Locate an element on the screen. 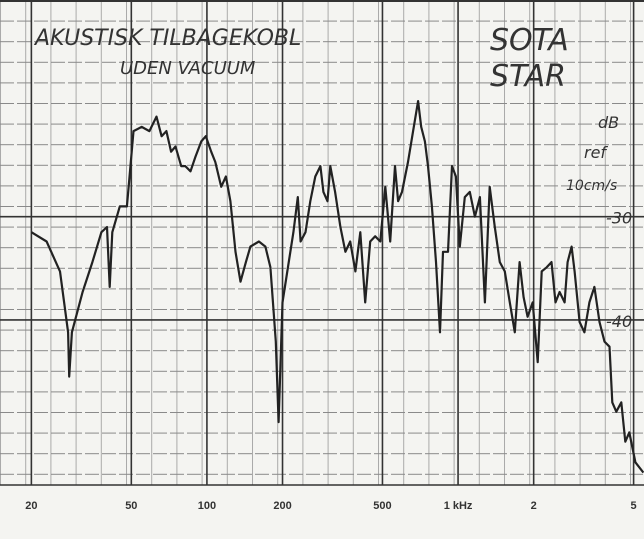 This screenshot has height=539, width=644. x-tick-label: 200 is located at coordinates (282, 506).